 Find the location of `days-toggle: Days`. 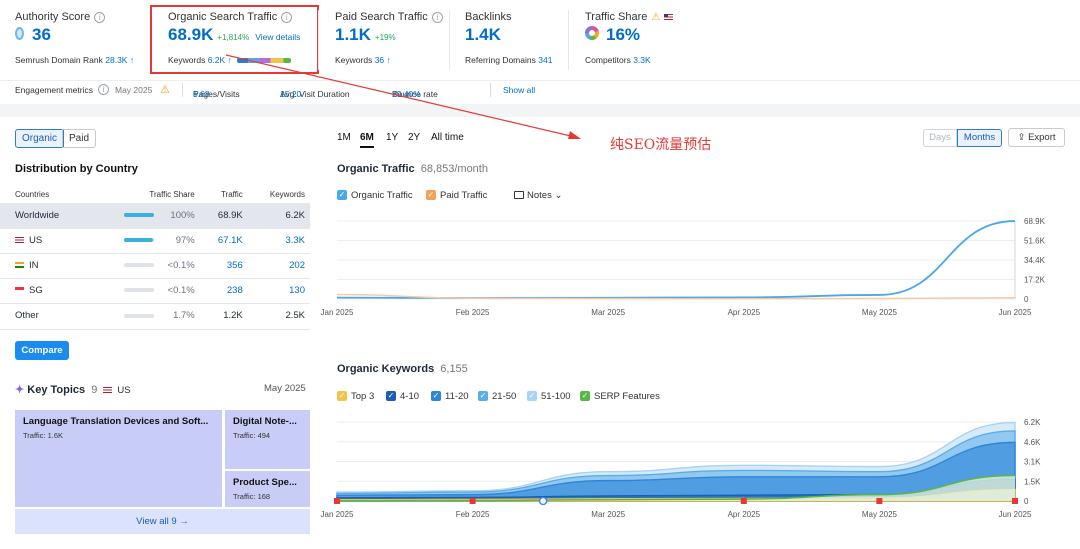

days-toggle: Days is located at coordinates (940, 138).